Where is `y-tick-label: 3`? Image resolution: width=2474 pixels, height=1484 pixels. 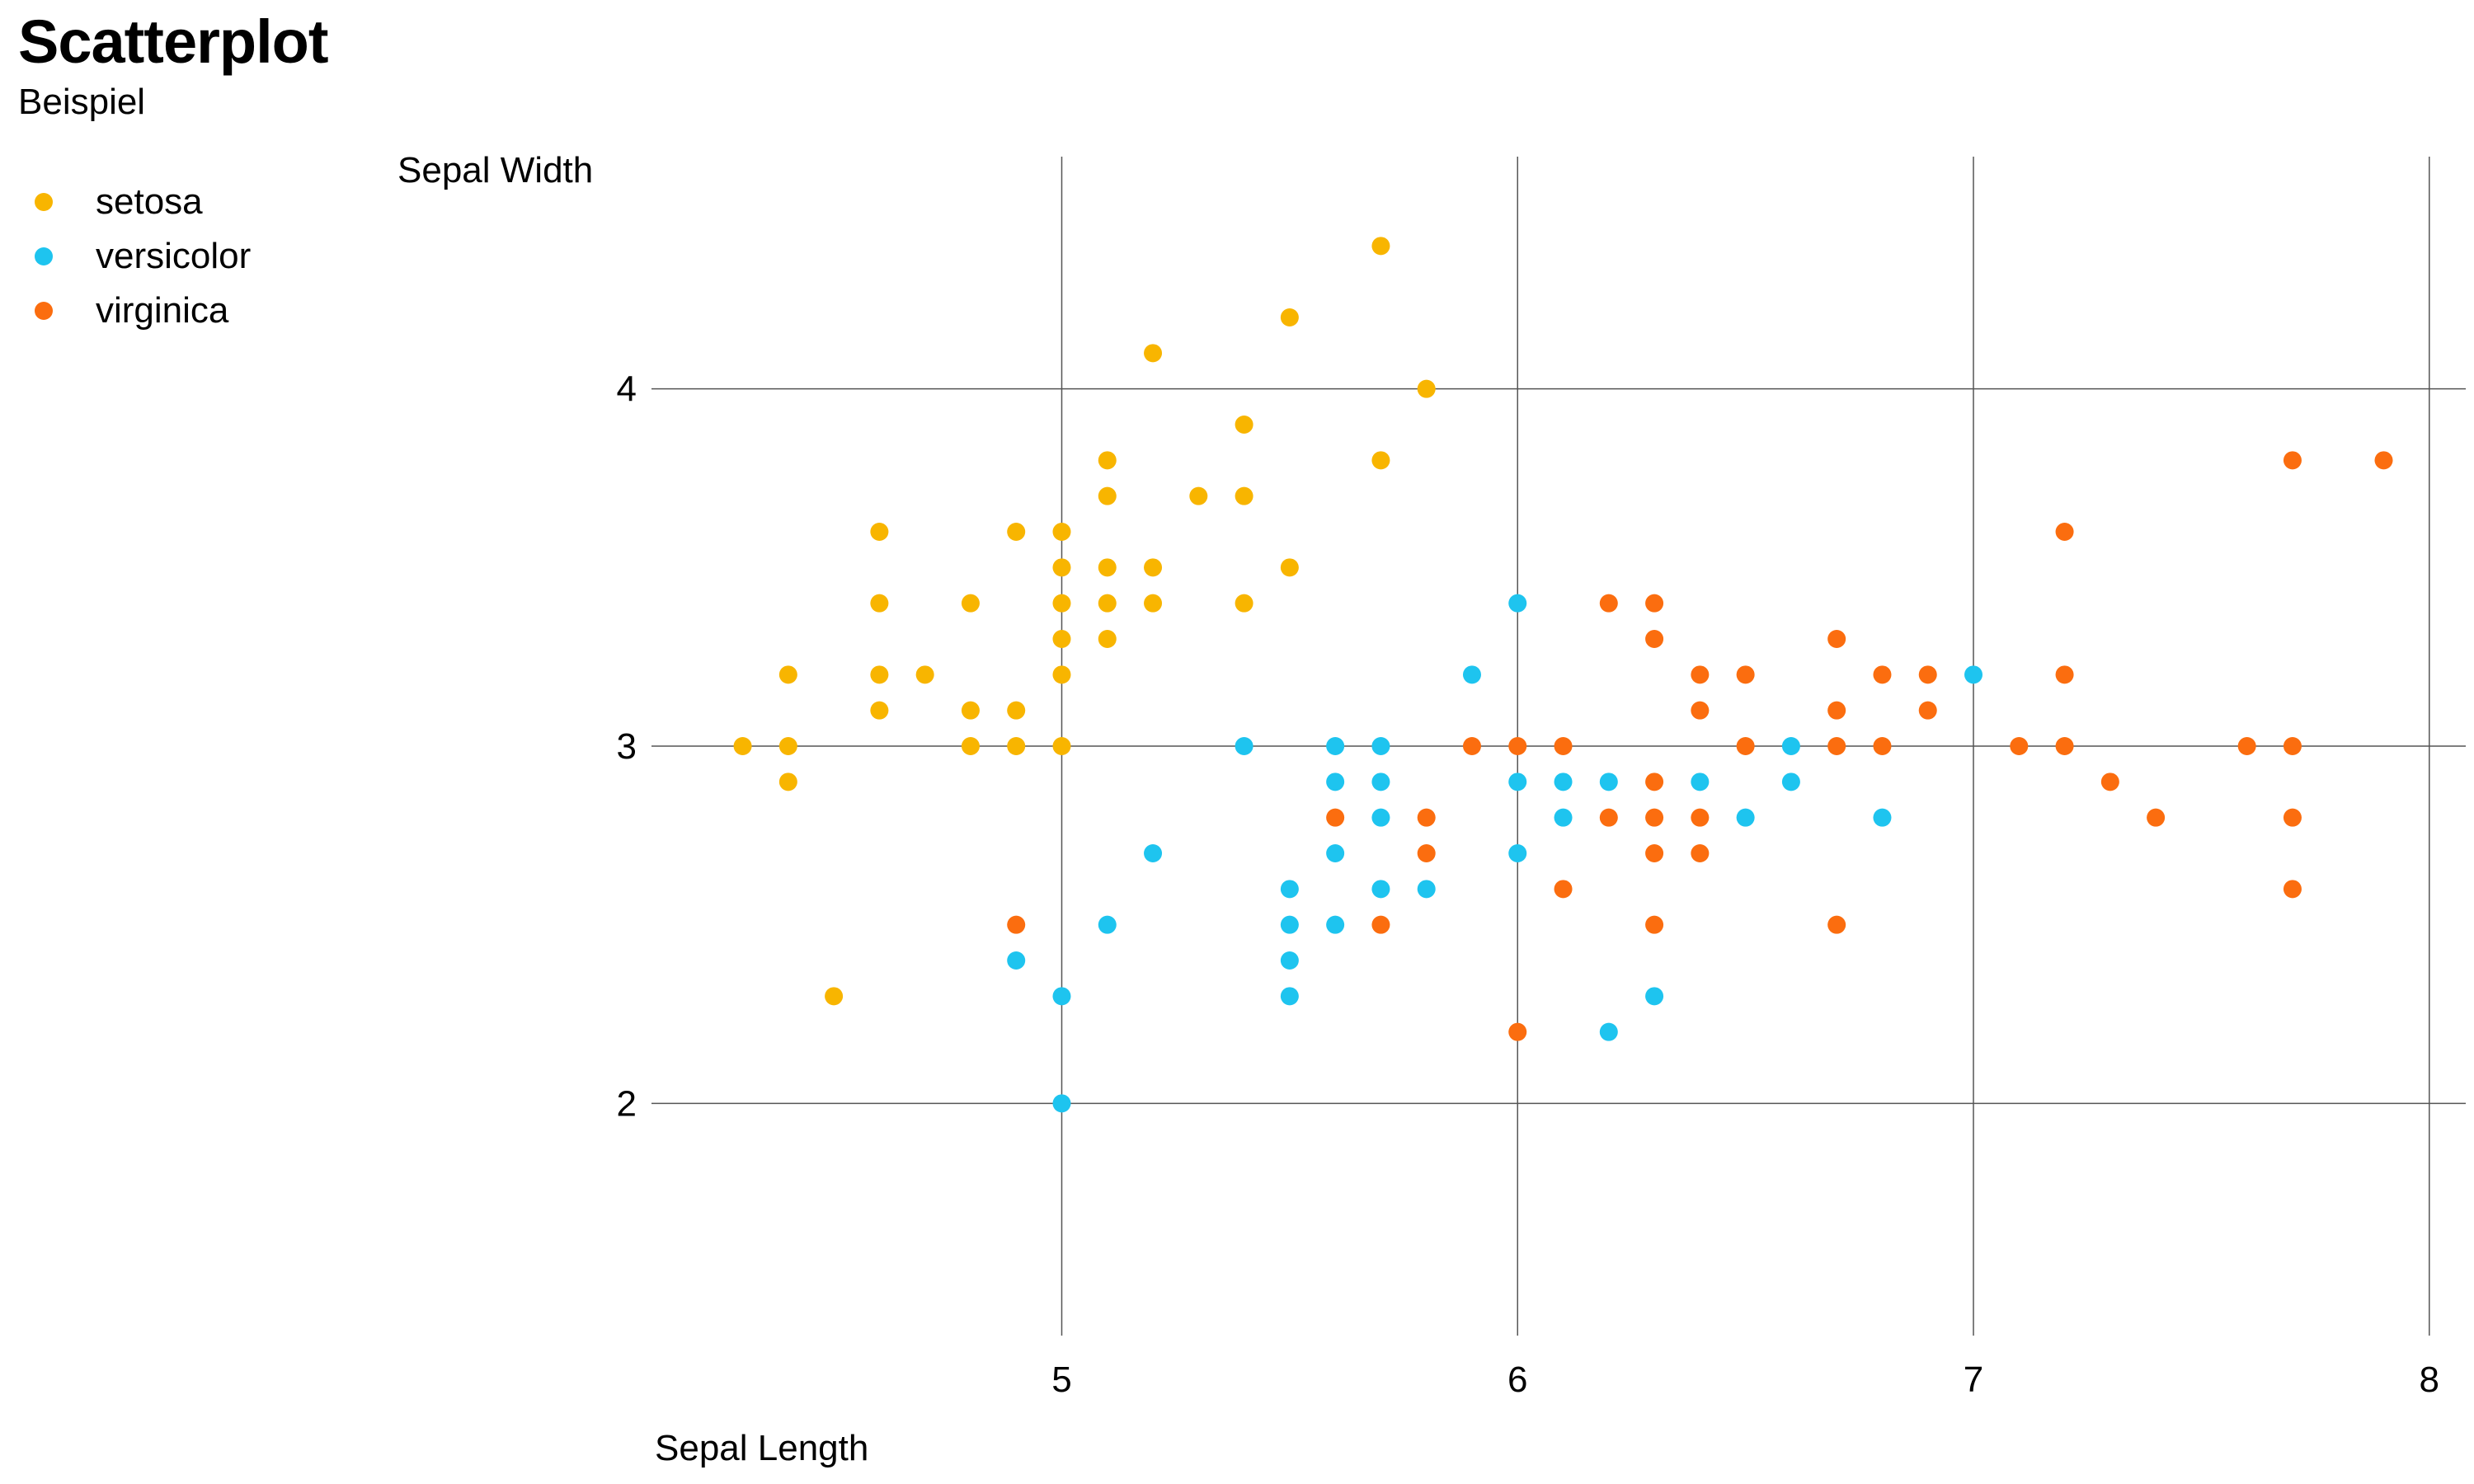
y-tick-label: 3 is located at coordinates (627, 746).